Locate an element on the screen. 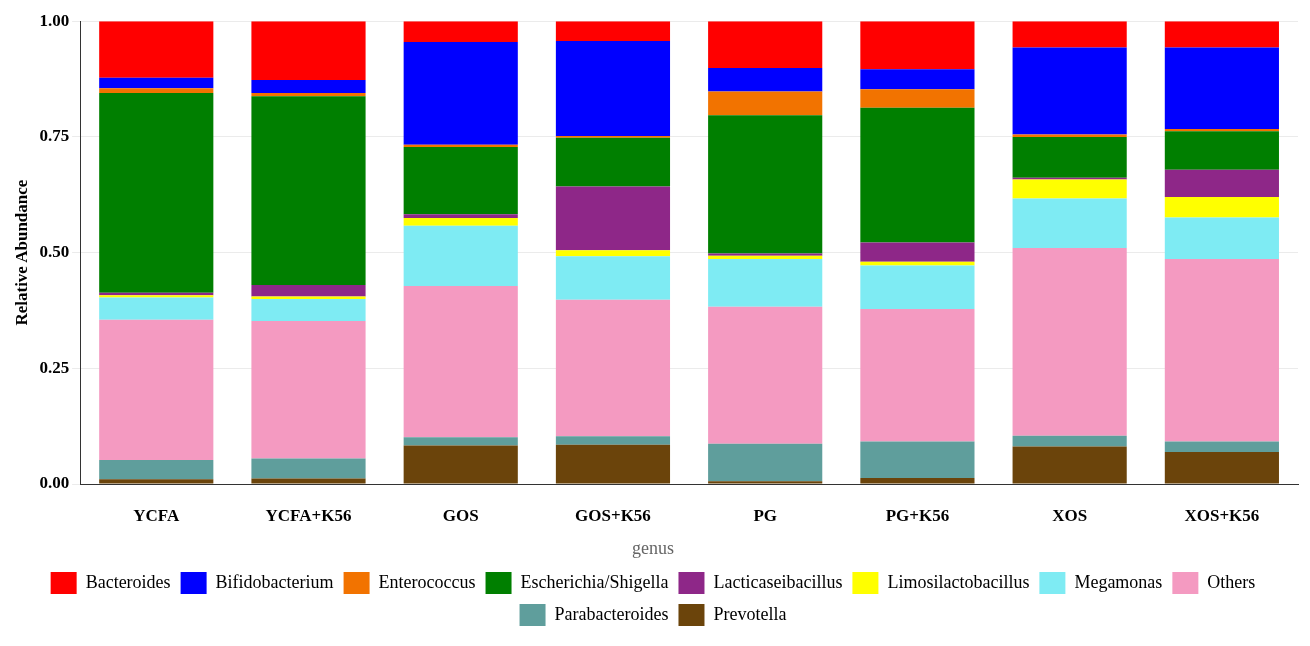 The image size is (1310, 646). x-tick-label: XOS+K56 is located at coordinates (1222, 515).